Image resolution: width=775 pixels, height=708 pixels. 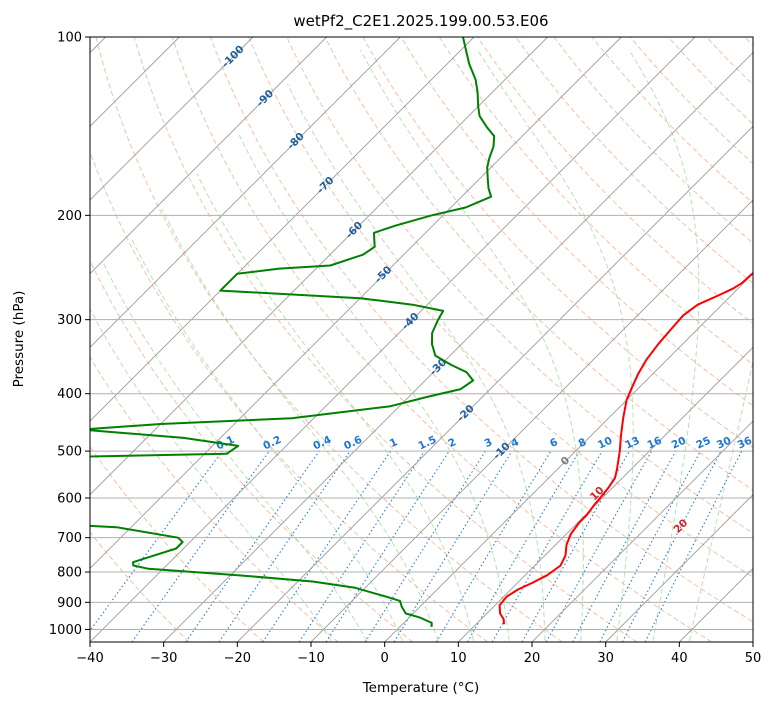 I want to click on mixing-ratio-label: 1, so click(x=394, y=443).